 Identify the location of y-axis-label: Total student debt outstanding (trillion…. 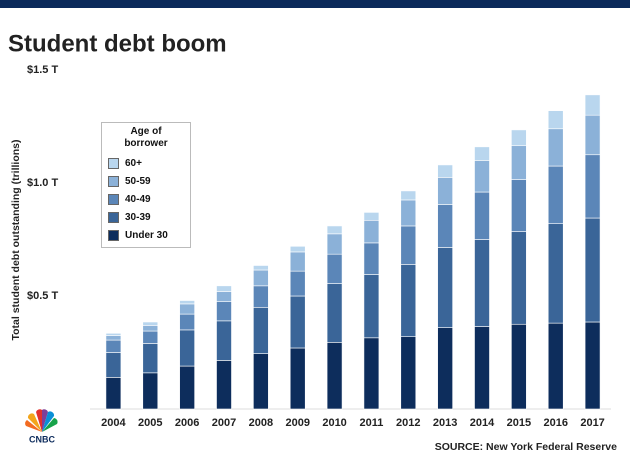
(16, 239).